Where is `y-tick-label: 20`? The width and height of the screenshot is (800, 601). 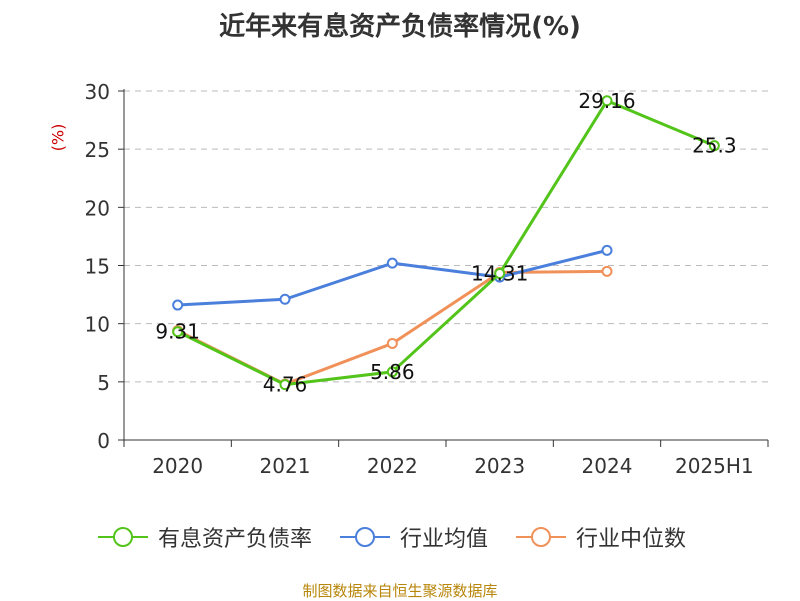
y-tick-label: 20 is located at coordinates (97, 208).